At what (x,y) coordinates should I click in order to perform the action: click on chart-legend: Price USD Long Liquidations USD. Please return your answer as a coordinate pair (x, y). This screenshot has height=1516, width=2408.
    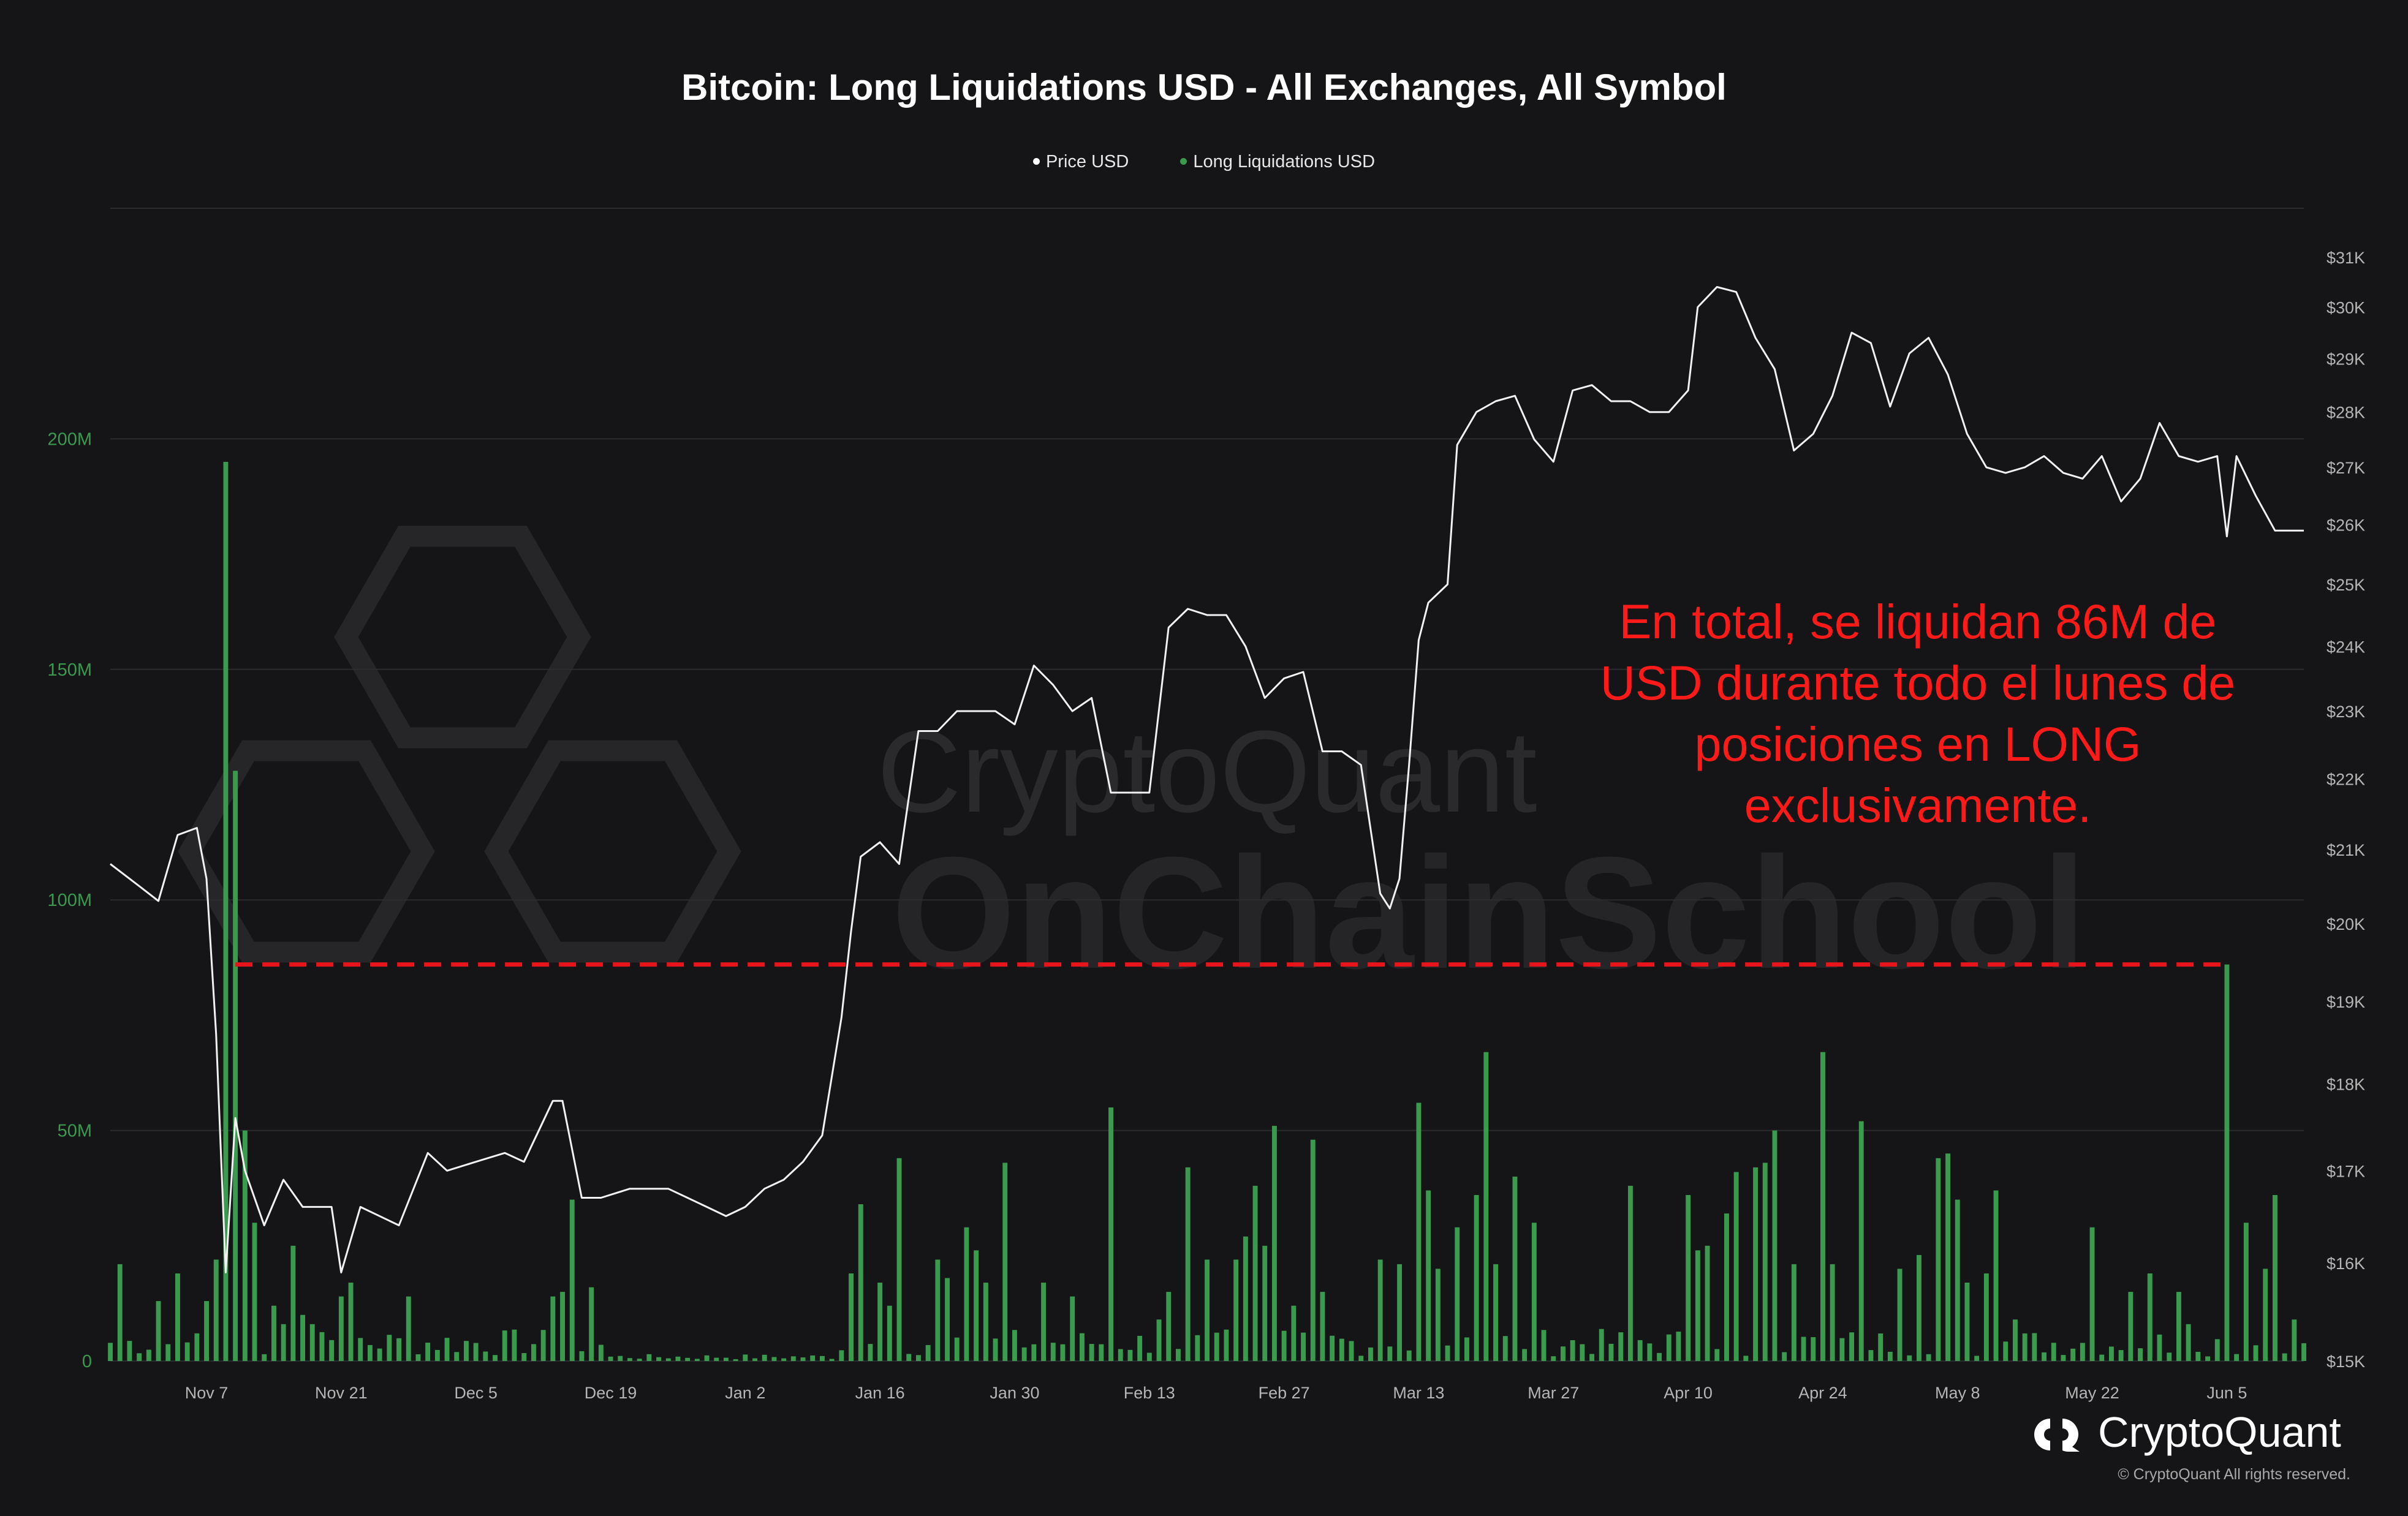
    Looking at the image, I should click on (1204, 162).